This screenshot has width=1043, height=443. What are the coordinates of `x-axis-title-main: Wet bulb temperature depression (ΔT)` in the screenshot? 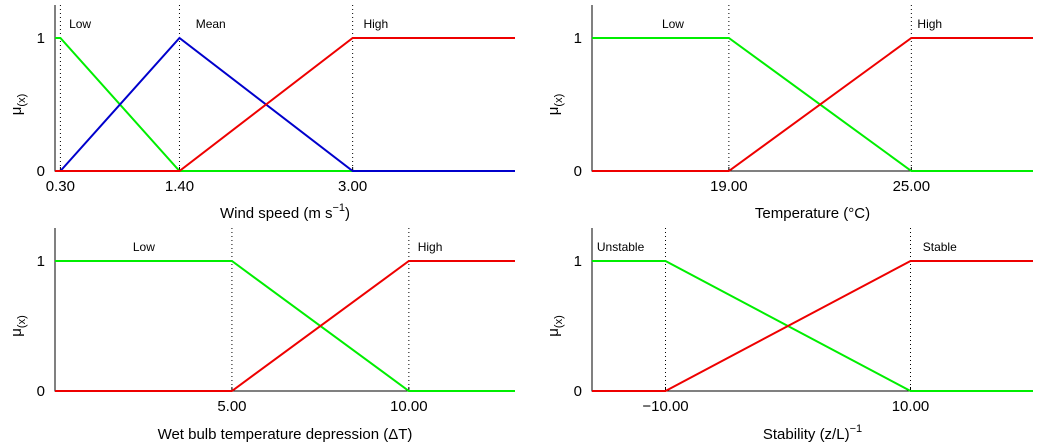 It's located at (285, 434).